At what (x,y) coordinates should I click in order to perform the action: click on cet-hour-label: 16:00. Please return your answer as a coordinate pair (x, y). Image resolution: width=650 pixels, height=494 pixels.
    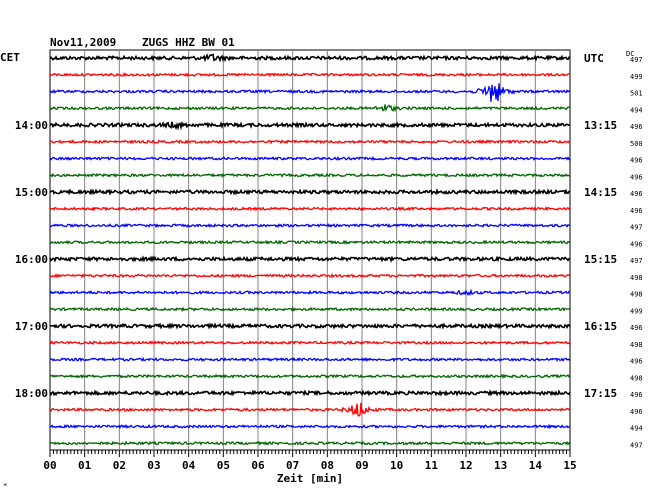
    Looking at the image, I should click on (31, 259).